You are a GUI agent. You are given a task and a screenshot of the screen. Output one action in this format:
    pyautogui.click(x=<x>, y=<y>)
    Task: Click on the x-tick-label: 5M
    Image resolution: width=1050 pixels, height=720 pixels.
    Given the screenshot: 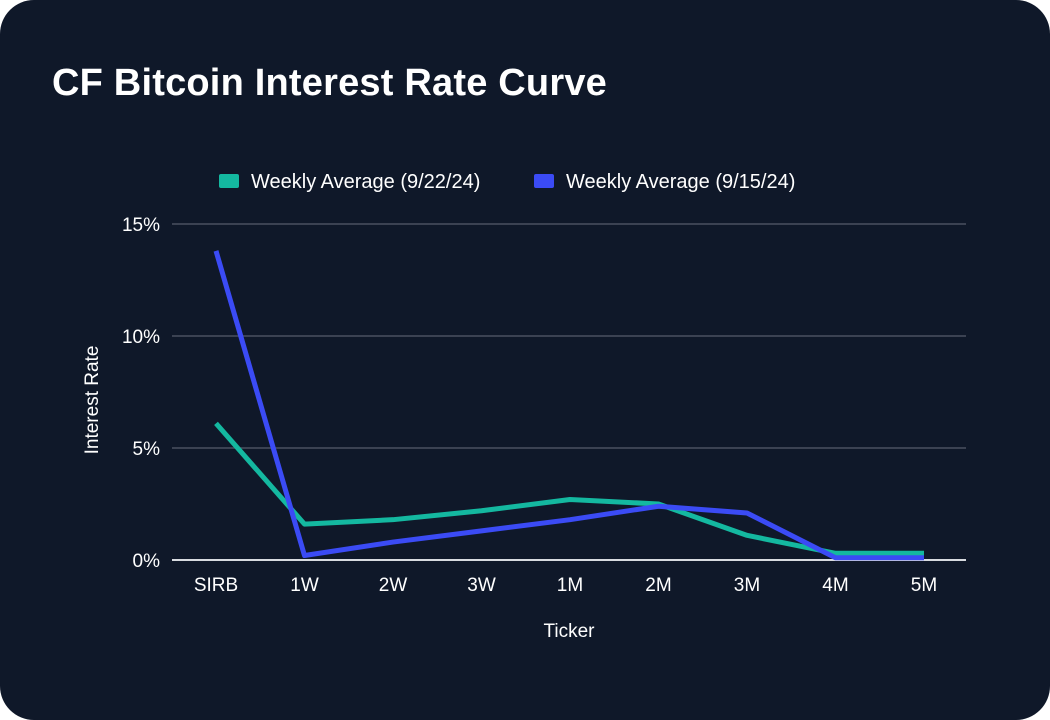 What is the action you would take?
    pyautogui.click(x=924, y=585)
    